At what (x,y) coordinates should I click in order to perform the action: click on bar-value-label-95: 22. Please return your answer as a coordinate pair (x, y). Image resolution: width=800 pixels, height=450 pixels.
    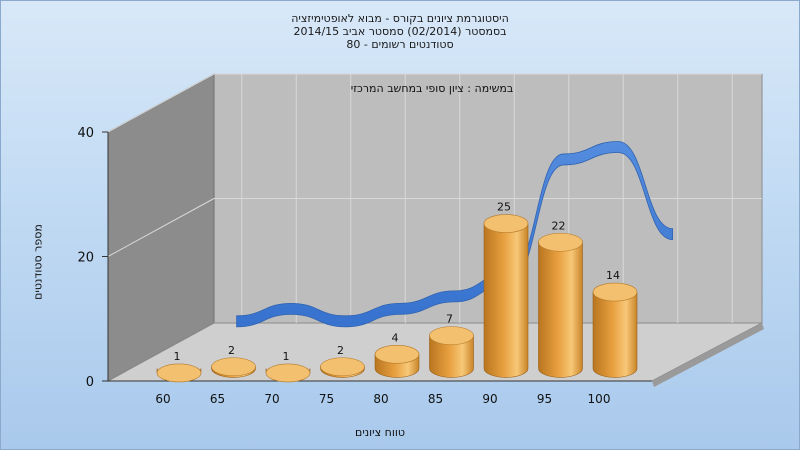
    Looking at the image, I should click on (559, 225).